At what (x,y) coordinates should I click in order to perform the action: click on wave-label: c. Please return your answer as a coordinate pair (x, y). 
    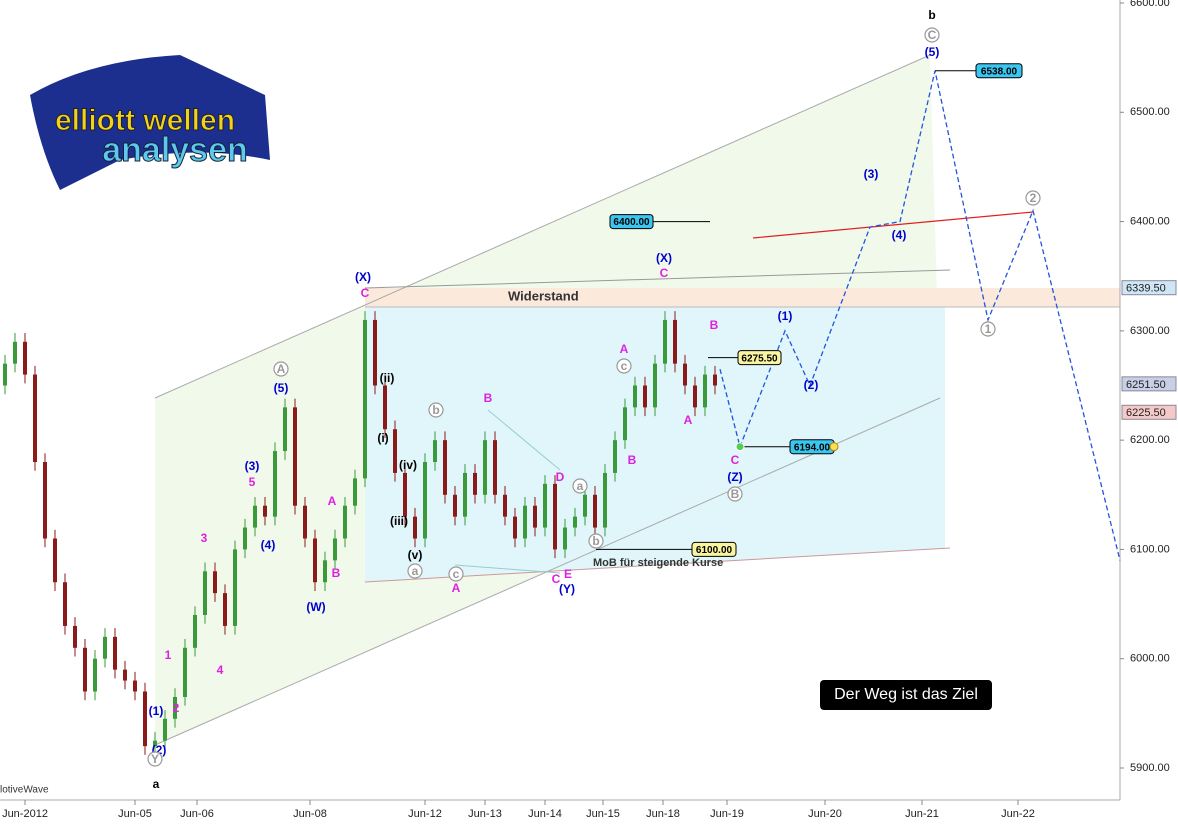
    Looking at the image, I should click on (624, 366).